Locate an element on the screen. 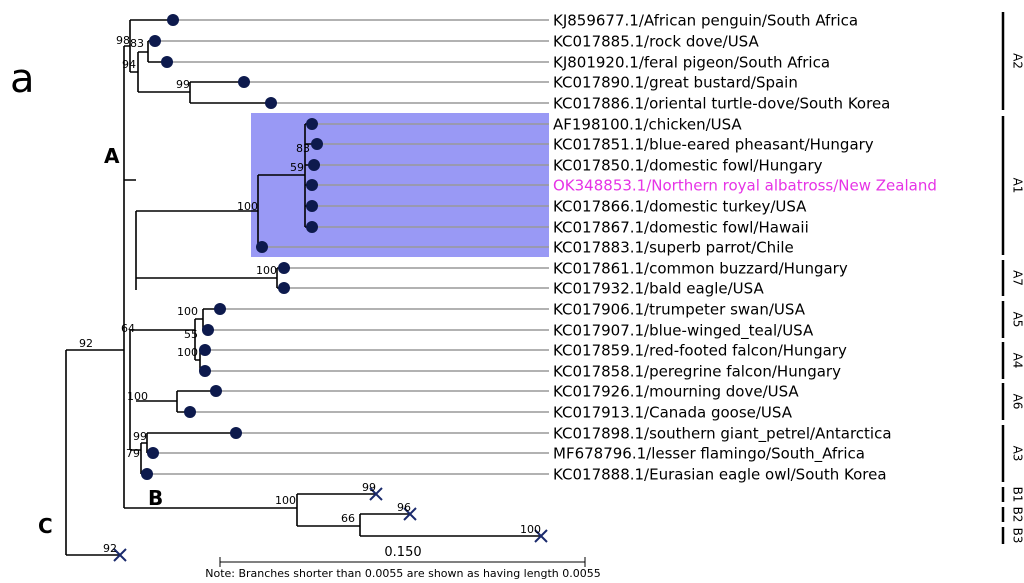  scale-label: 0.150 is located at coordinates (402, 552).